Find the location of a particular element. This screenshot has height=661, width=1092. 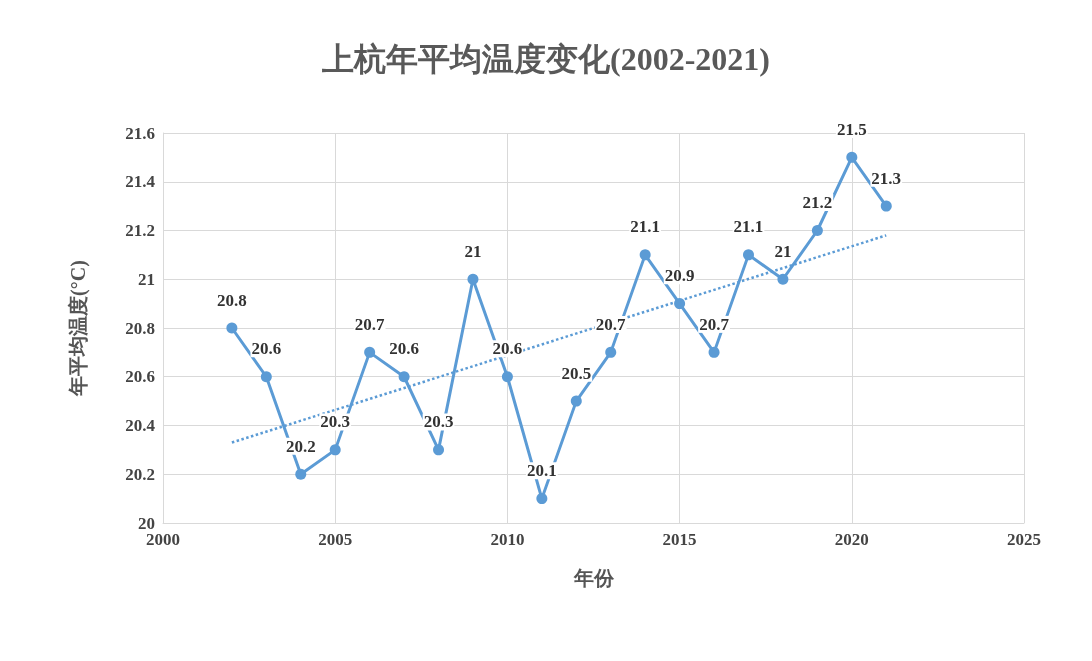

y-tick-label: 21.2 is located at coordinates (140, 230).